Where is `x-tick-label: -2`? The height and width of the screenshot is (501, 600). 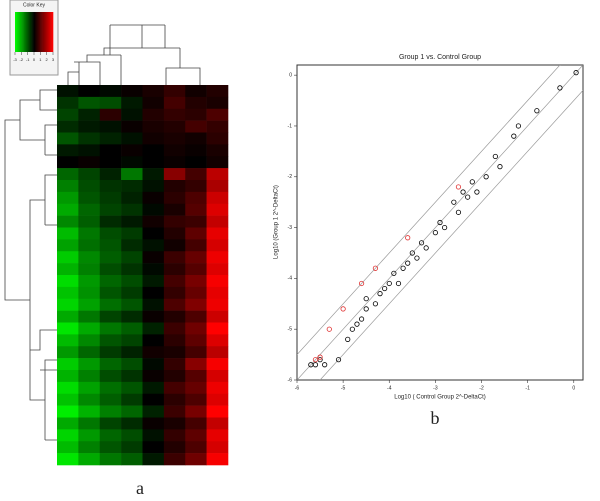
x-tick-label: -2 is located at coordinates (481, 388).